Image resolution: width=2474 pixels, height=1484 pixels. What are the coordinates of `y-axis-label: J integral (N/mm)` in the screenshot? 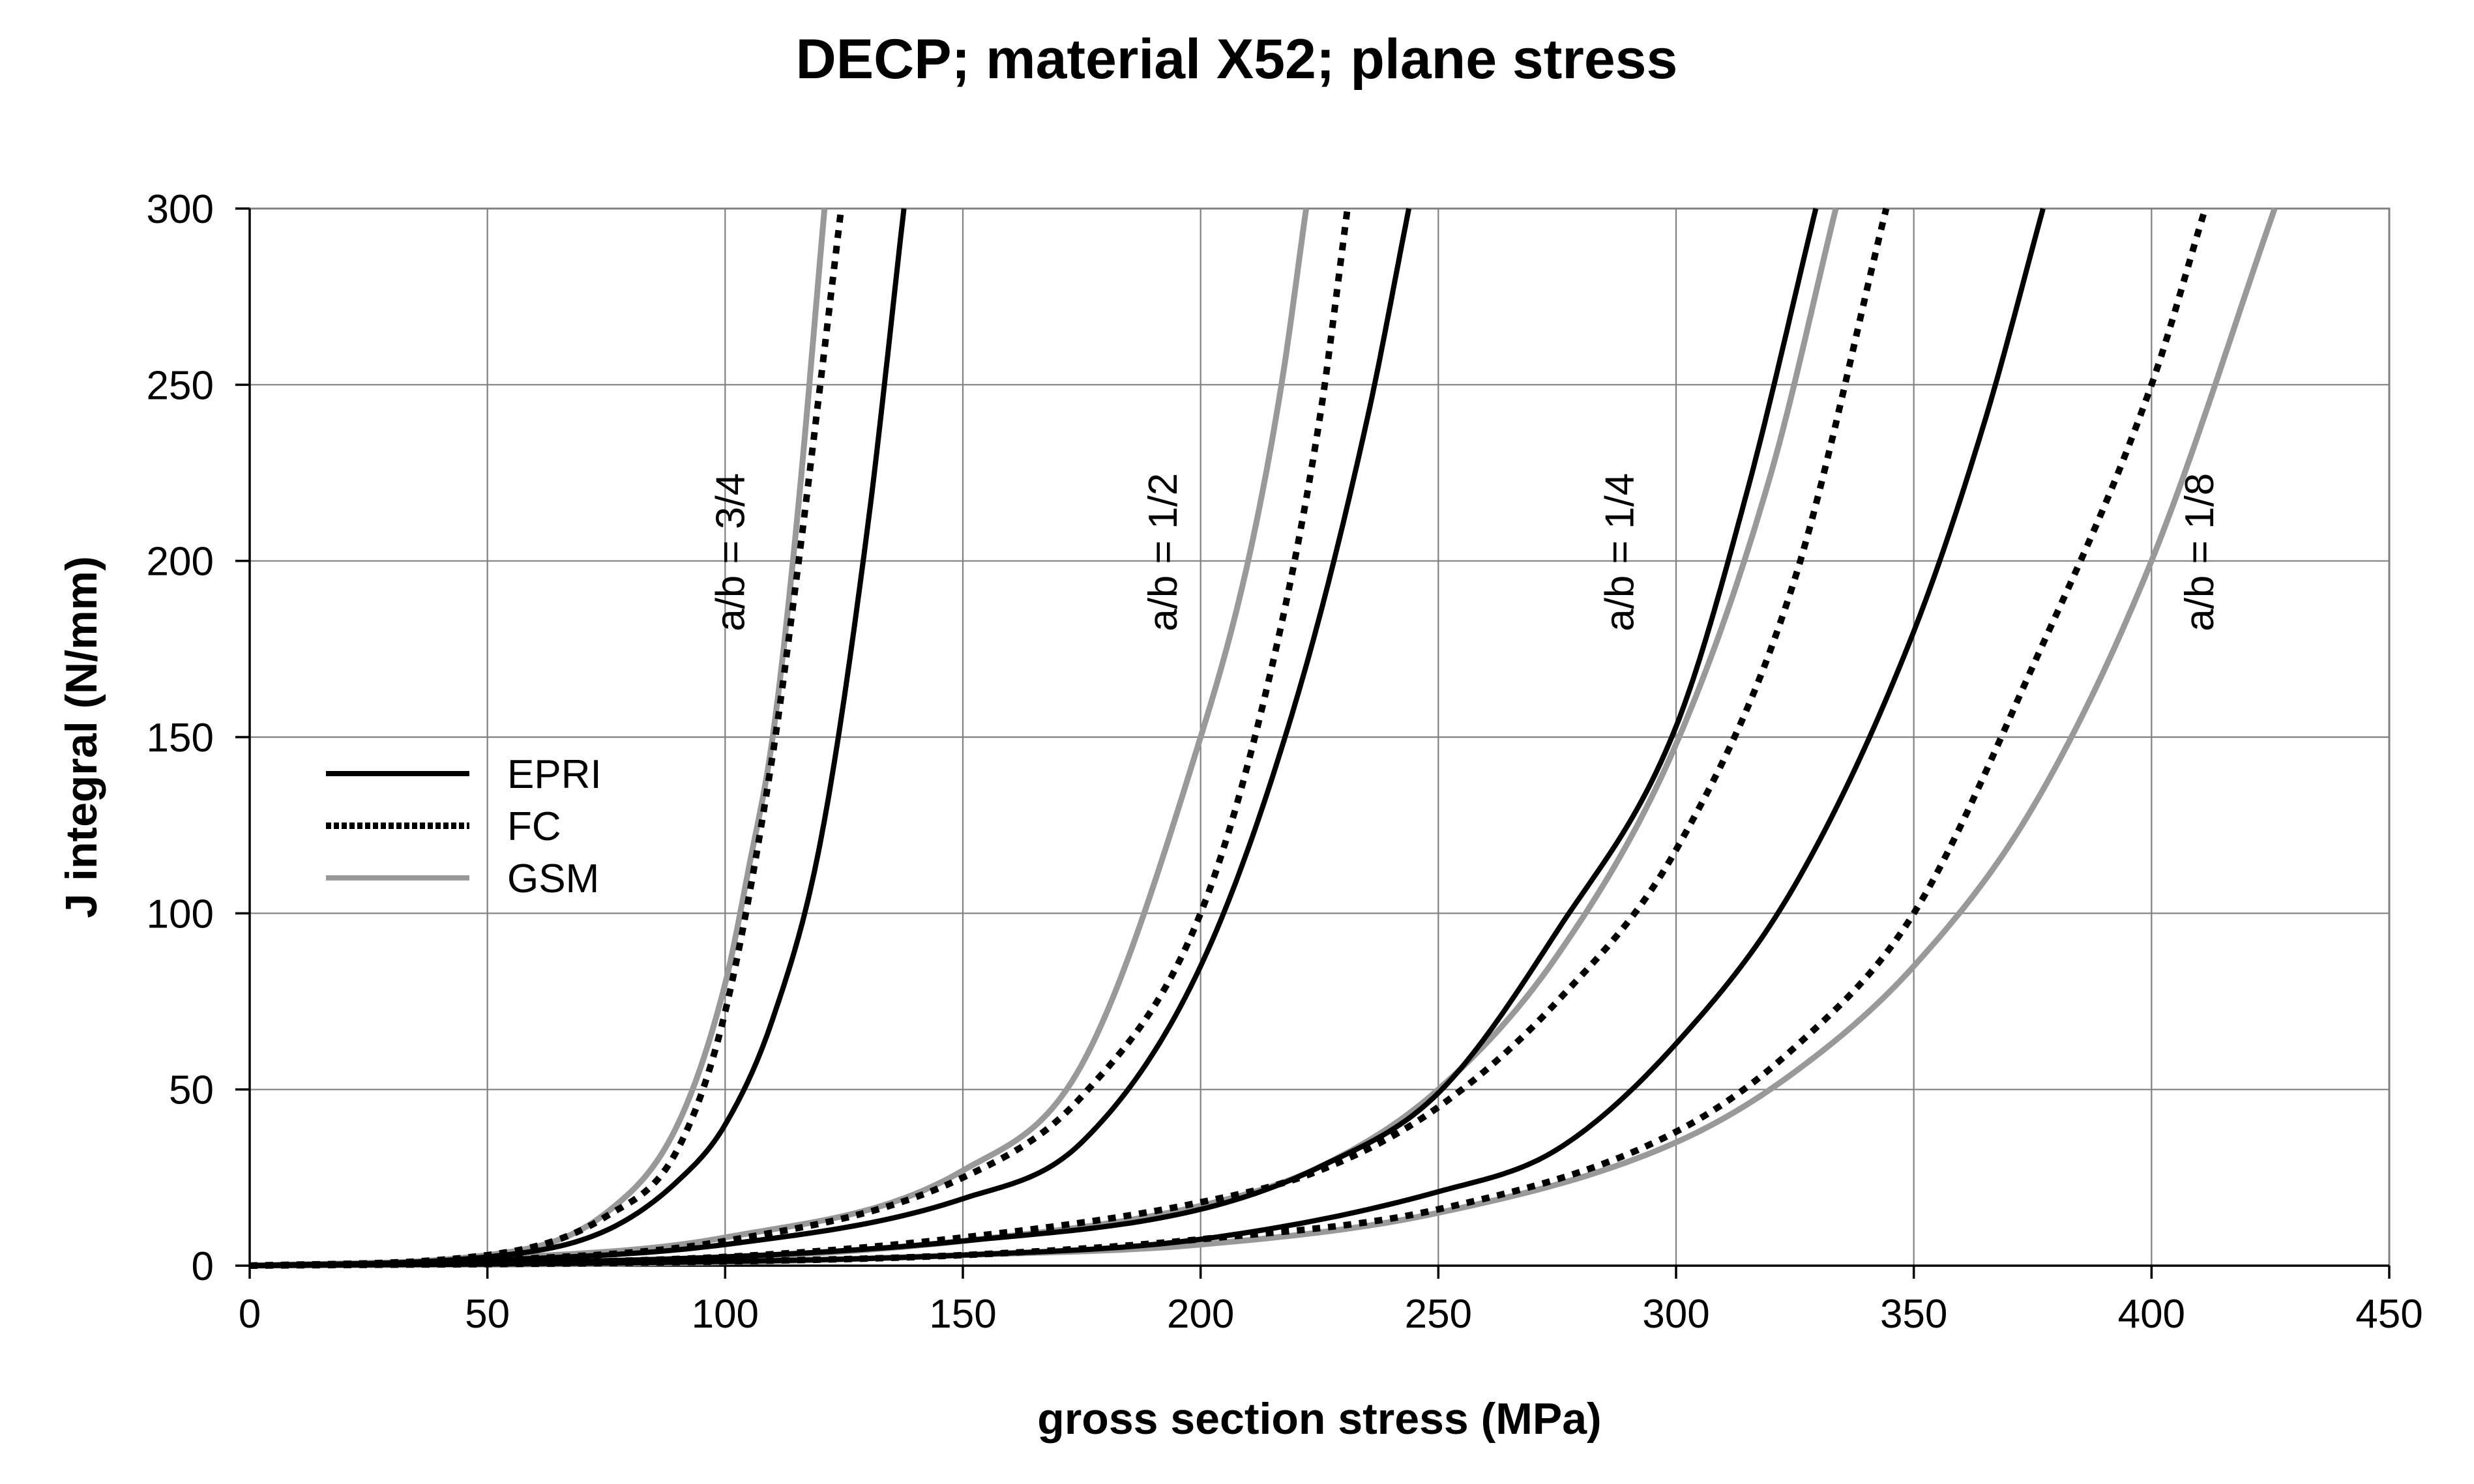 It's located at (81, 737).